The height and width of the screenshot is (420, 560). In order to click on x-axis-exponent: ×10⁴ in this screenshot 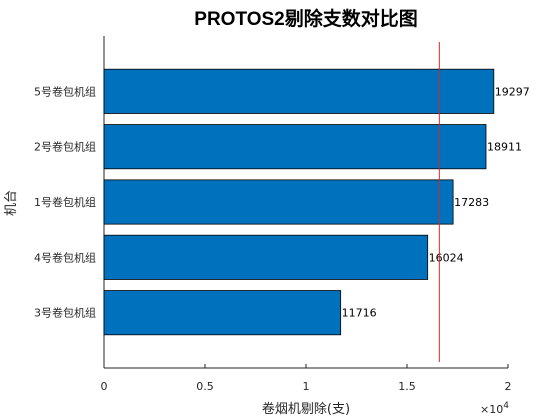, I will do `click(494, 408)`.